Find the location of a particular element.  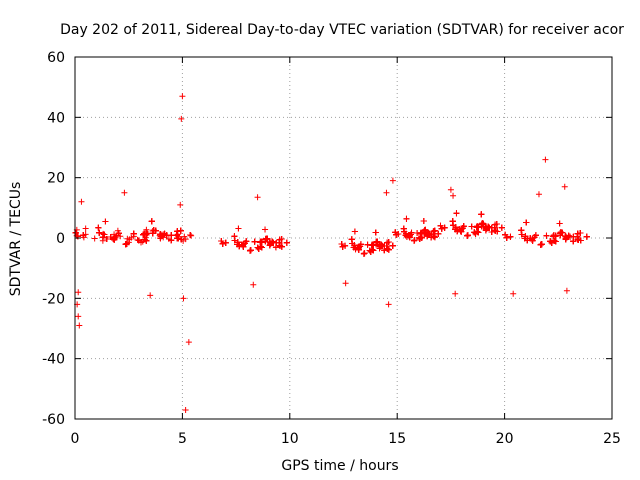

x-tick-label: 0 is located at coordinates (75, 439).